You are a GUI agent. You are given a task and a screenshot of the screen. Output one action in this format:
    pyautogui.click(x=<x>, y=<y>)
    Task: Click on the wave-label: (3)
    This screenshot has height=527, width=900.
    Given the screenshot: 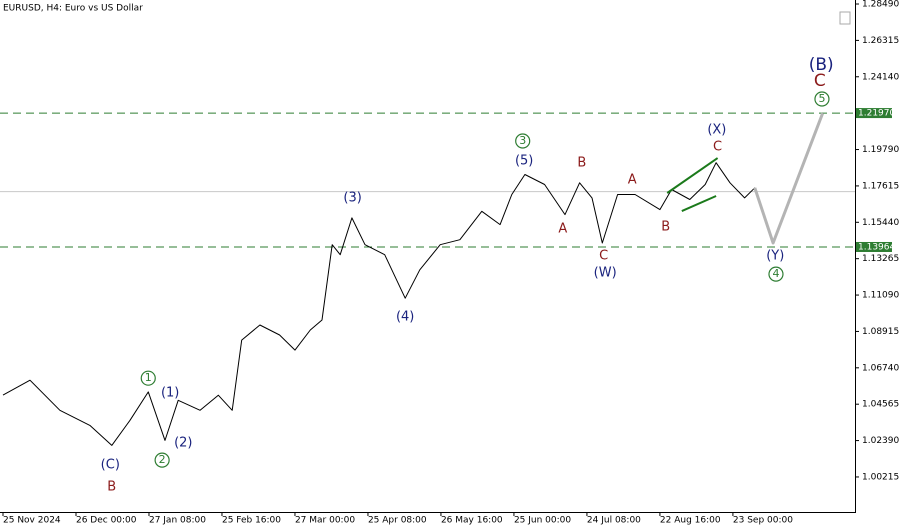 What is the action you would take?
    pyautogui.click(x=352, y=198)
    